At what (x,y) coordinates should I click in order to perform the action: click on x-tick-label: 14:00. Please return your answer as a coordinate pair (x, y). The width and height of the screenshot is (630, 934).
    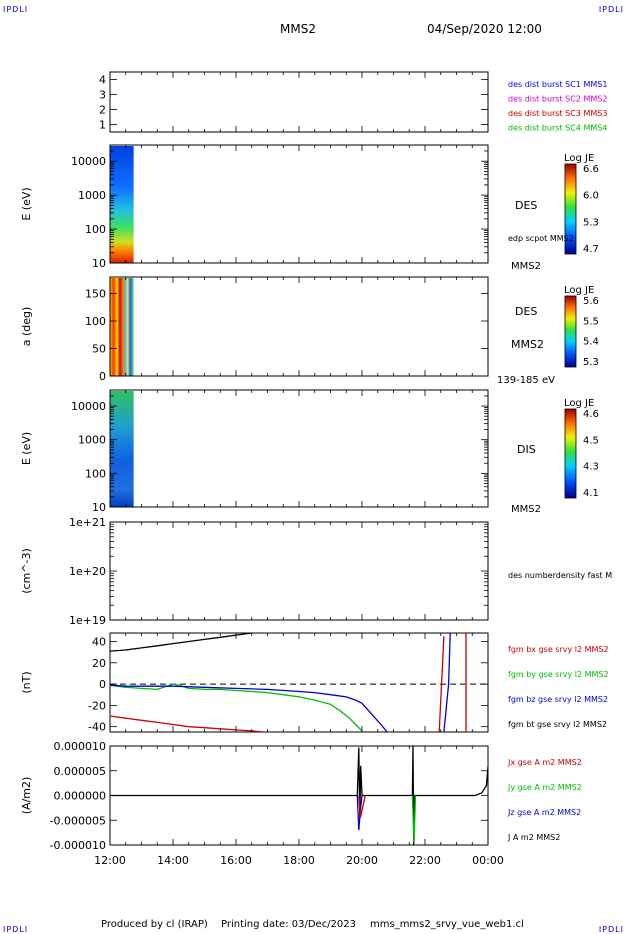
    Looking at the image, I should click on (173, 860).